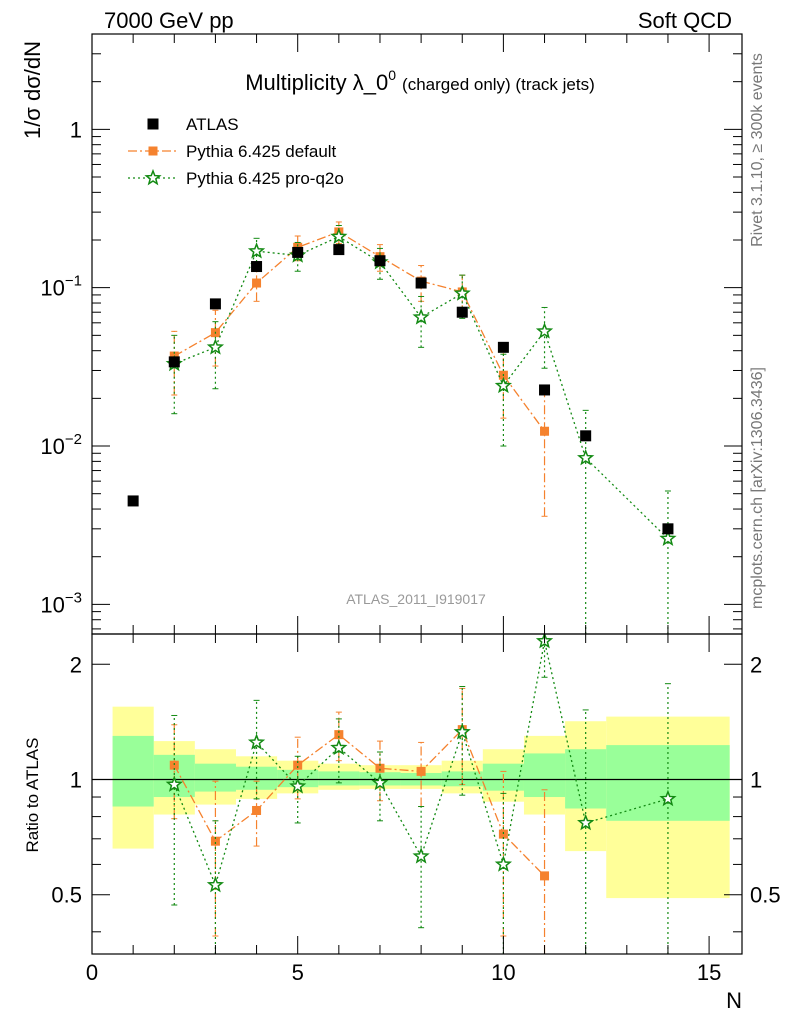  Describe the element at coordinates (685, 20) in the screenshot. I see `category-label: Soft QCD` at that location.